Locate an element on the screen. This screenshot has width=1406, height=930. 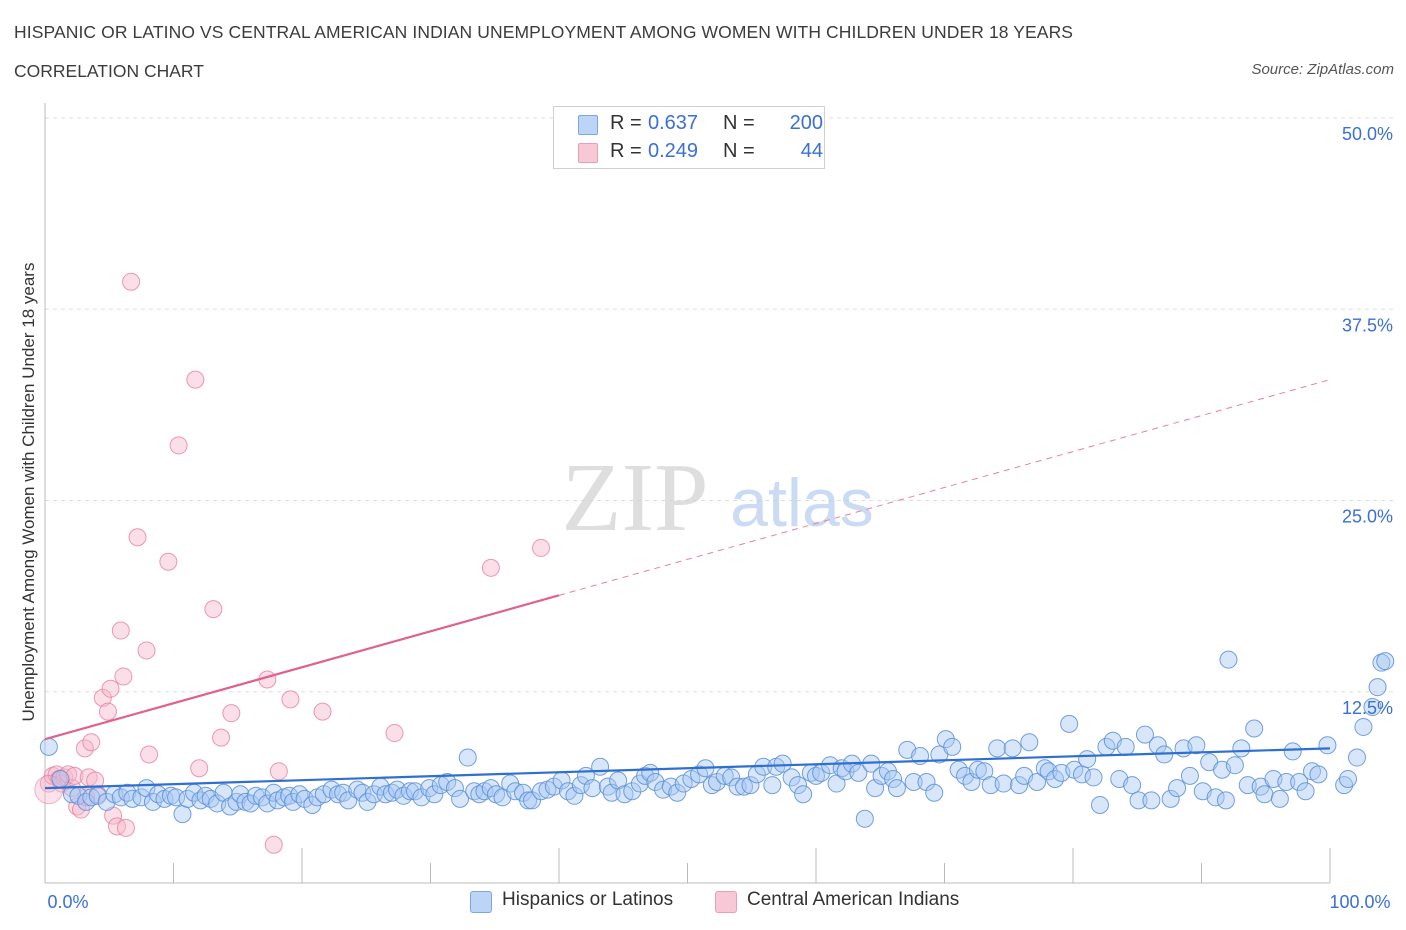
x-min-label: 0.0% is located at coordinates (67, 902).